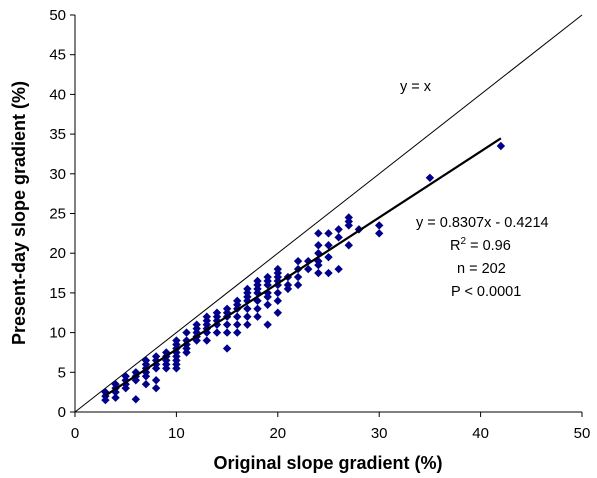 This screenshot has width=597, height=478. Describe the element at coordinates (176, 433) in the screenshot. I see `x-tick-label: 10` at that location.